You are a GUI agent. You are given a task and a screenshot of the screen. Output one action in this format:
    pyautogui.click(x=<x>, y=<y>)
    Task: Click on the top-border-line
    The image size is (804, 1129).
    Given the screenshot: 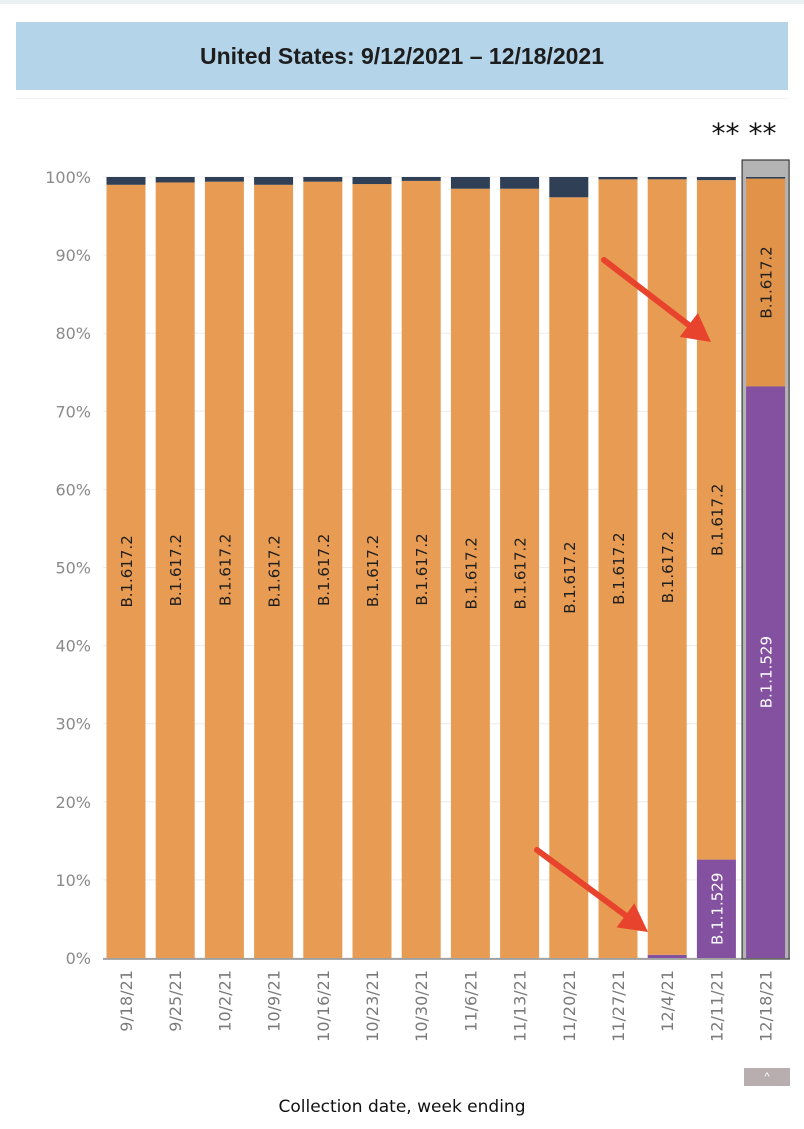 What is the action you would take?
    pyautogui.click(x=402, y=2)
    